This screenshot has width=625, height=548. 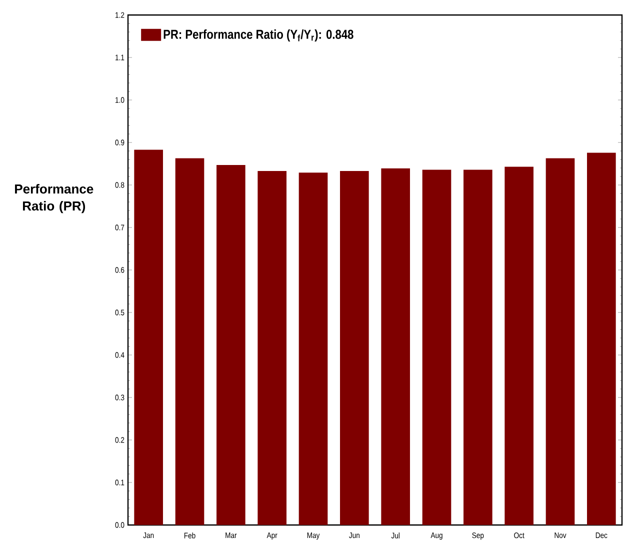 What do you see at coordinates (395, 535) in the screenshot?
I see `x-tick-label: Jul` at bounding box center [395, 535].